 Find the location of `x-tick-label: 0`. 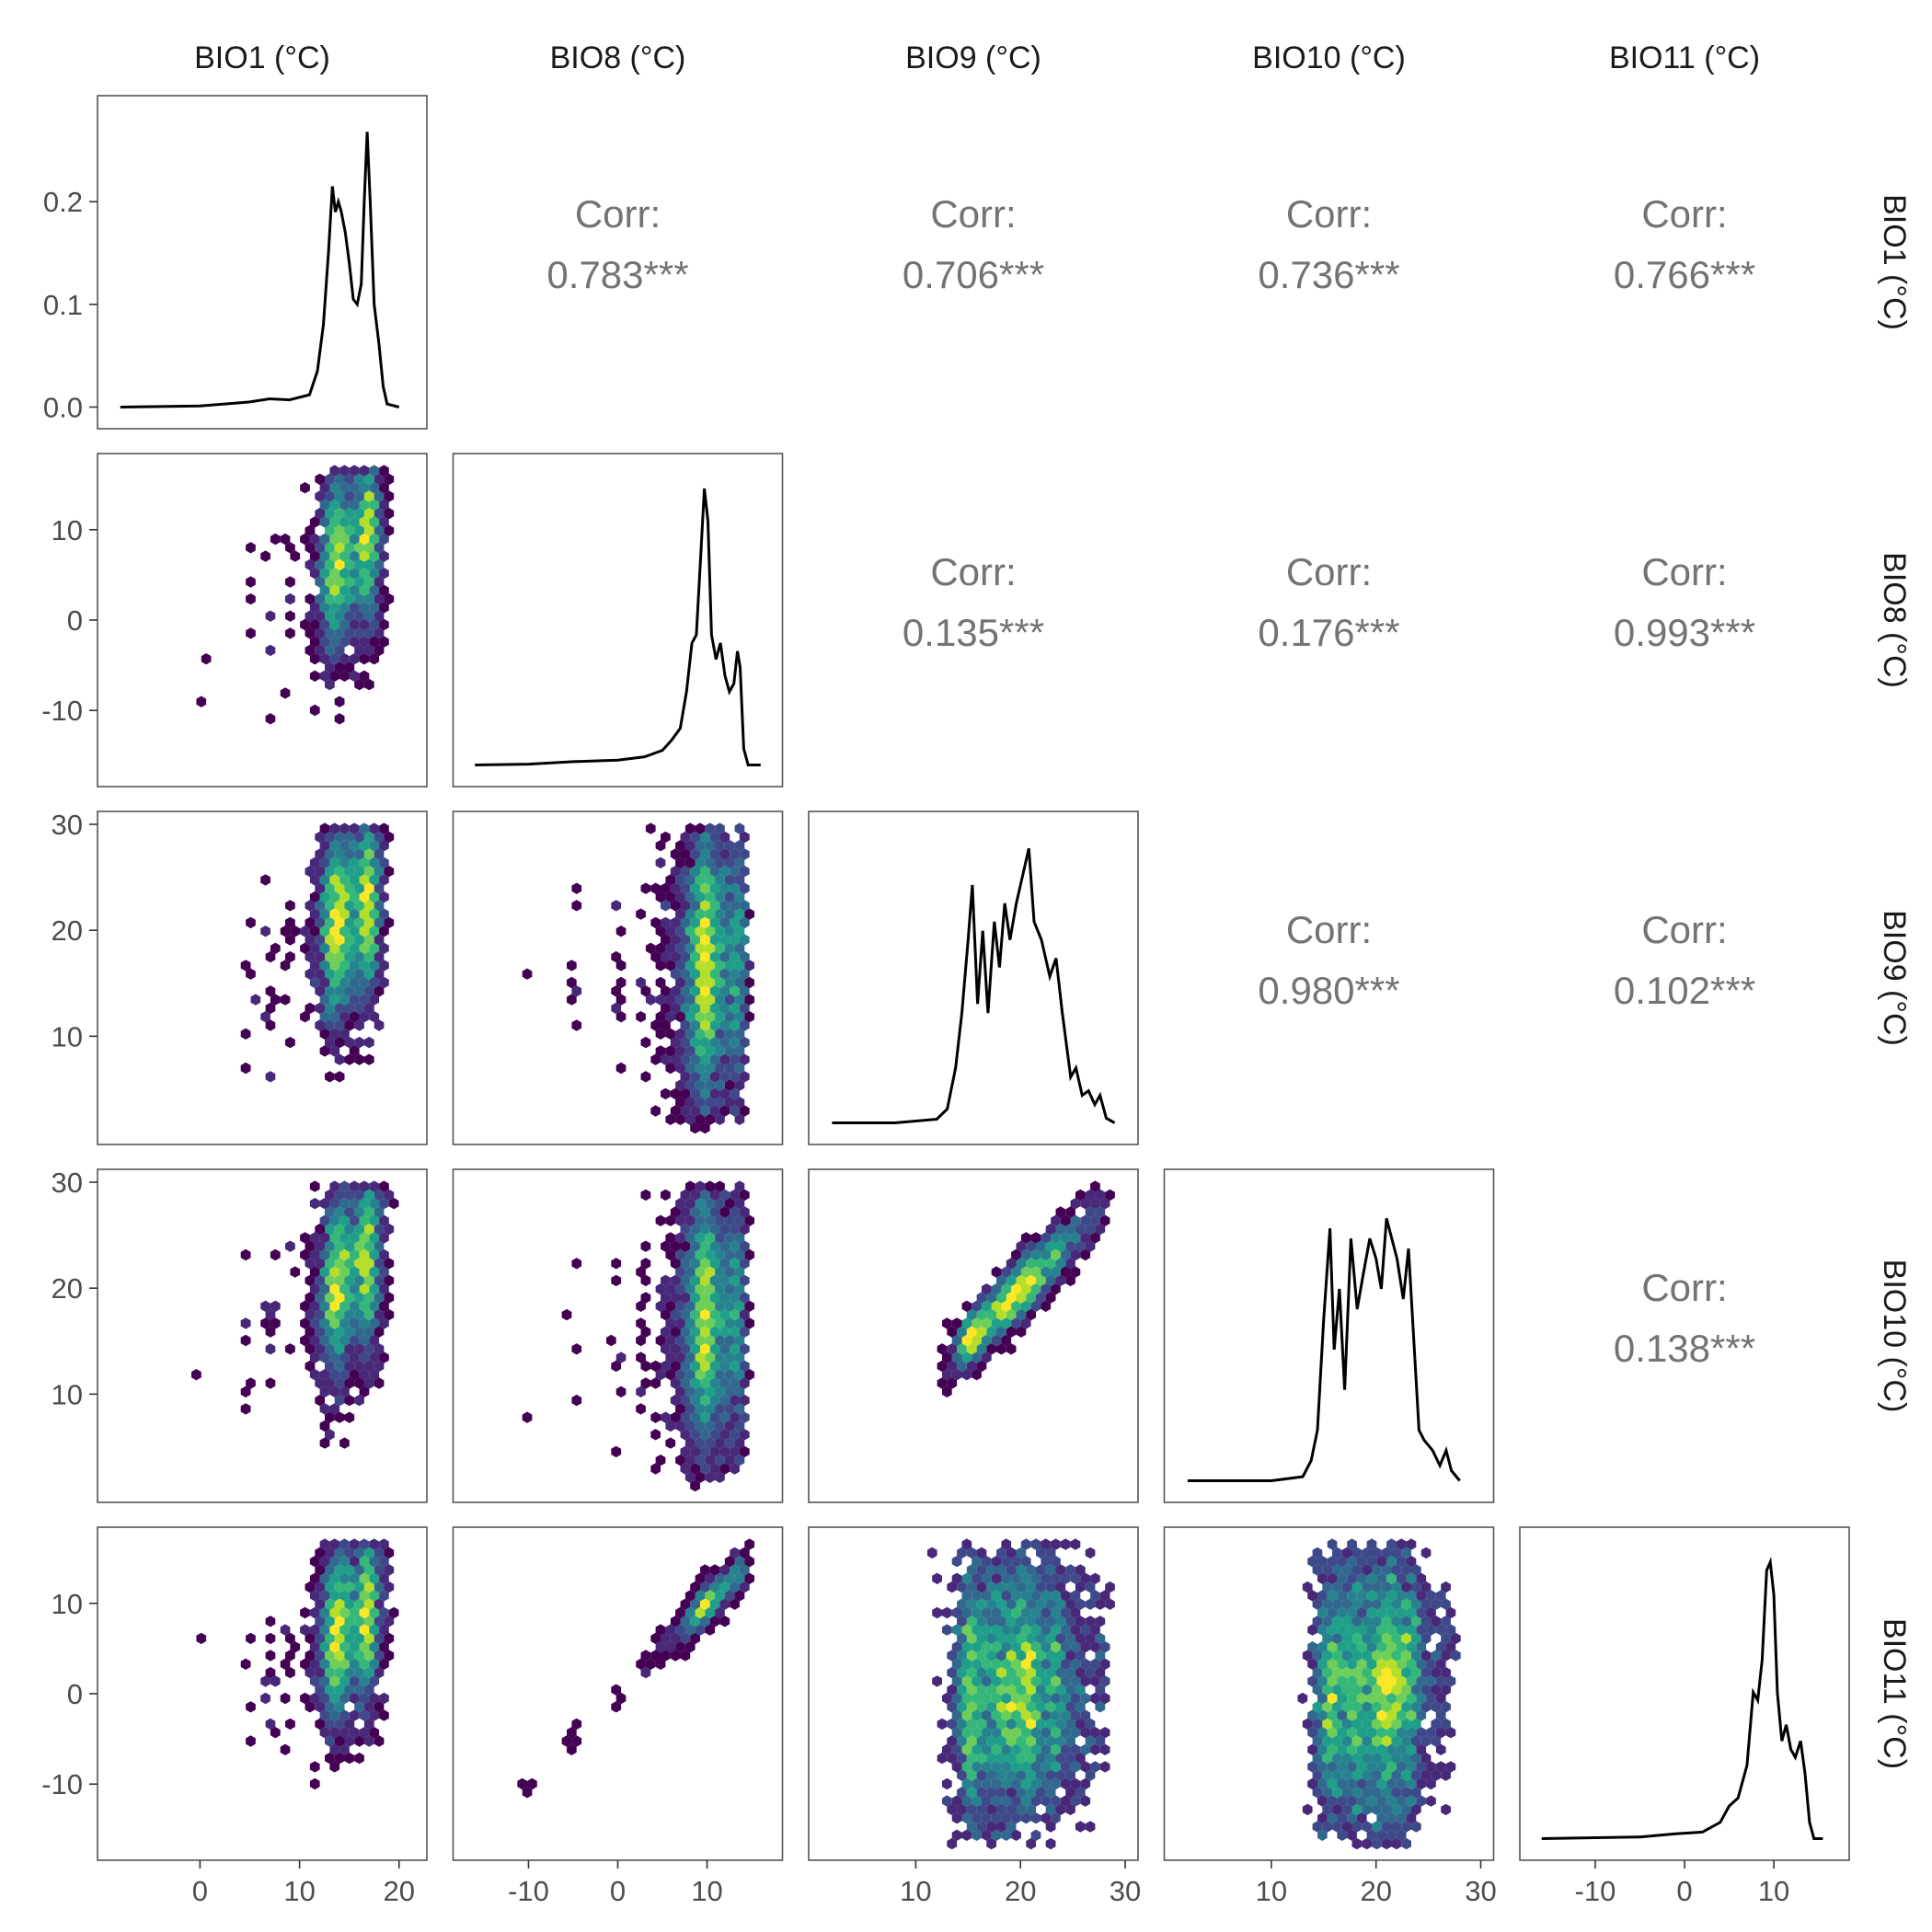

x-tick-label: 0 is located at coordinates (200, 1891).